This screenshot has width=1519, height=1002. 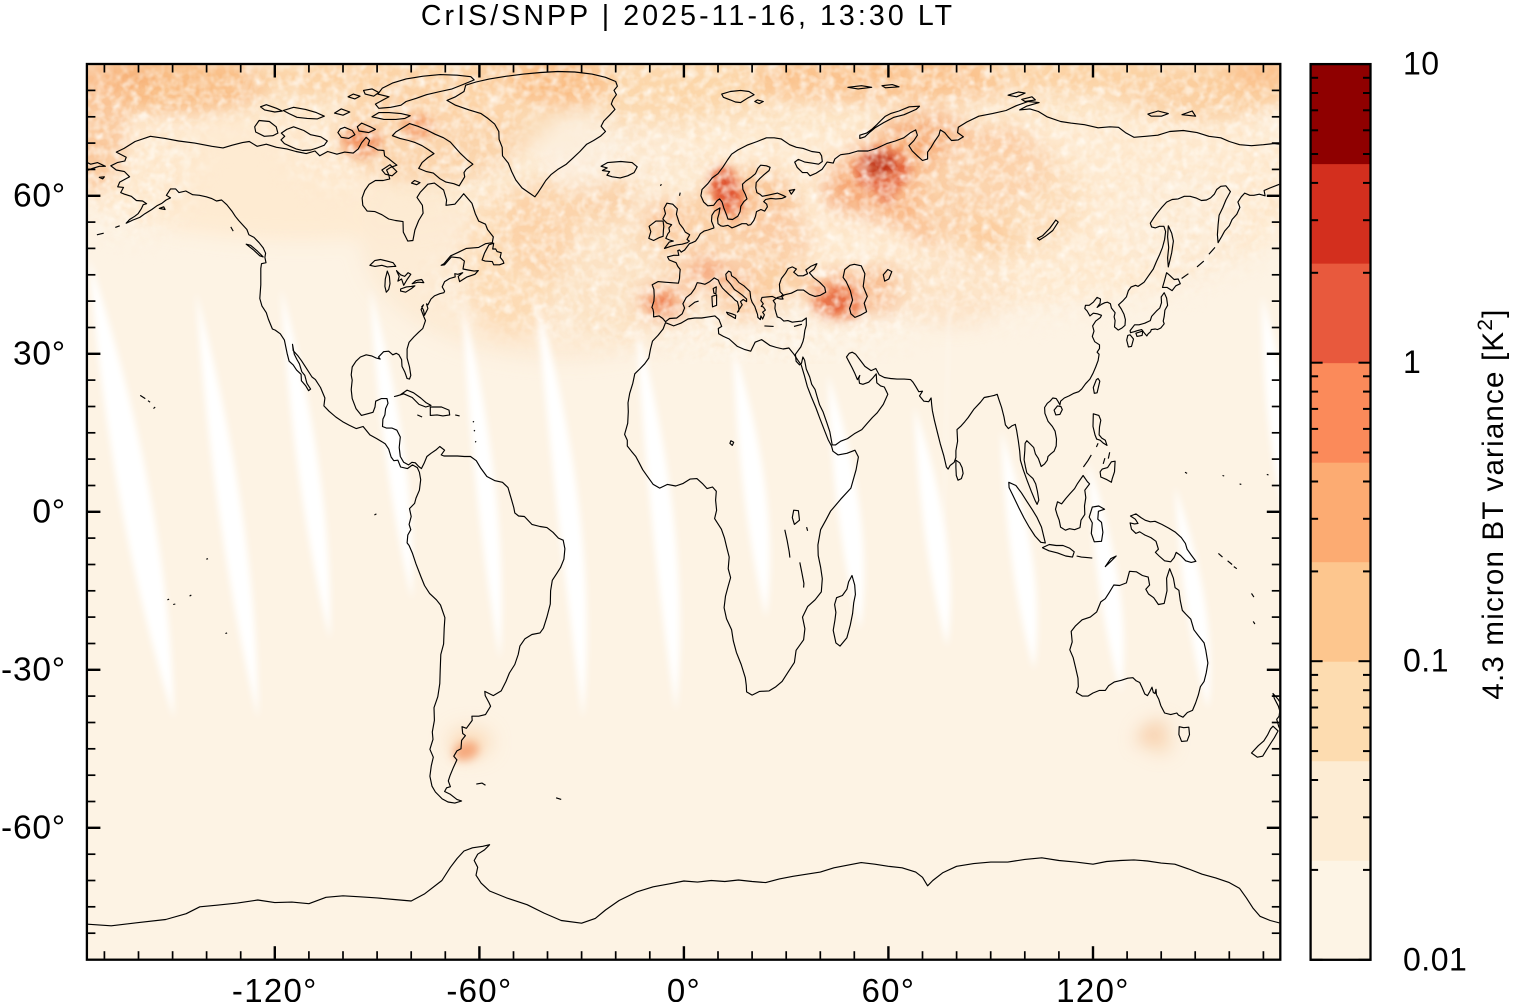 What do you see at coordinates (1412, 362) in the screenshot?
I see `svg-text: 1` at bounding box center [1412, 362].